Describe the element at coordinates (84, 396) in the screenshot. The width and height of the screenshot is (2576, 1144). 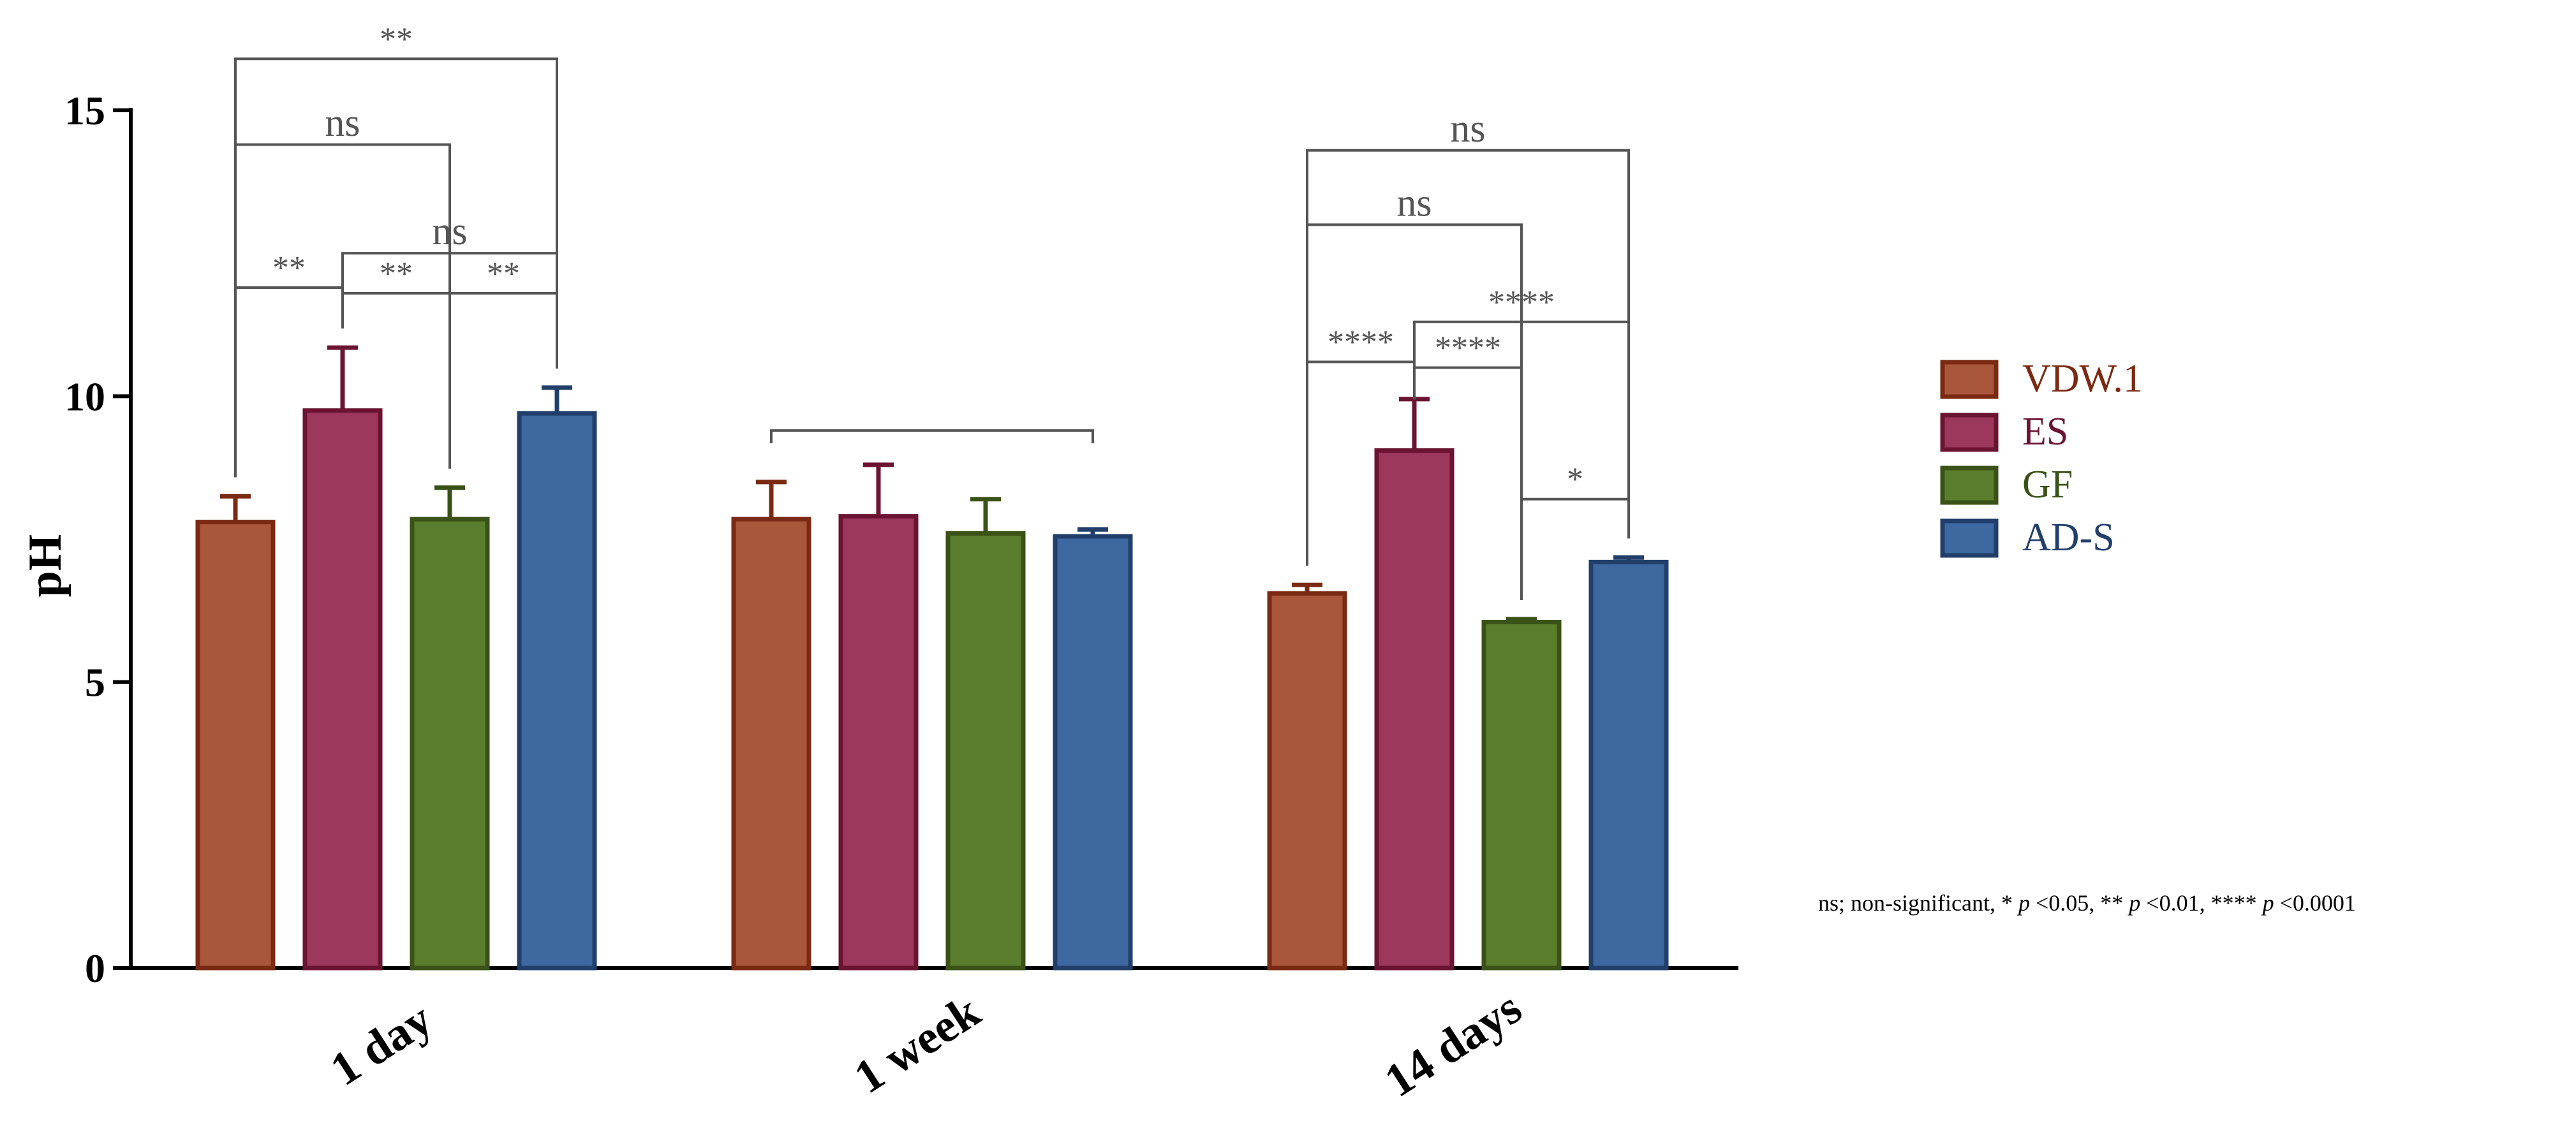
I see `y-tick-label: 10` at that location.